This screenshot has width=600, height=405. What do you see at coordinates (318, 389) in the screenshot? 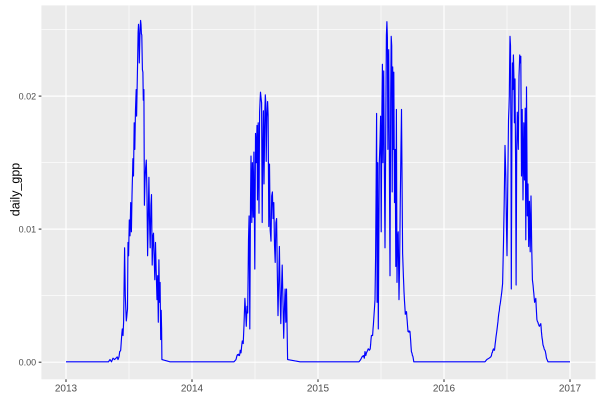
I see `svg-text: 2015` at bounding box center [318, 389].